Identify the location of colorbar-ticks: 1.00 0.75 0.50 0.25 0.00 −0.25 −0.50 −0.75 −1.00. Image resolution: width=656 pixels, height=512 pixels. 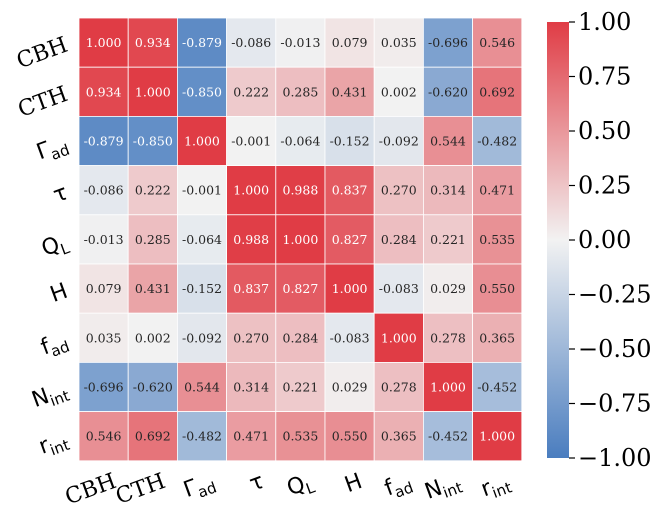
(610, 240).